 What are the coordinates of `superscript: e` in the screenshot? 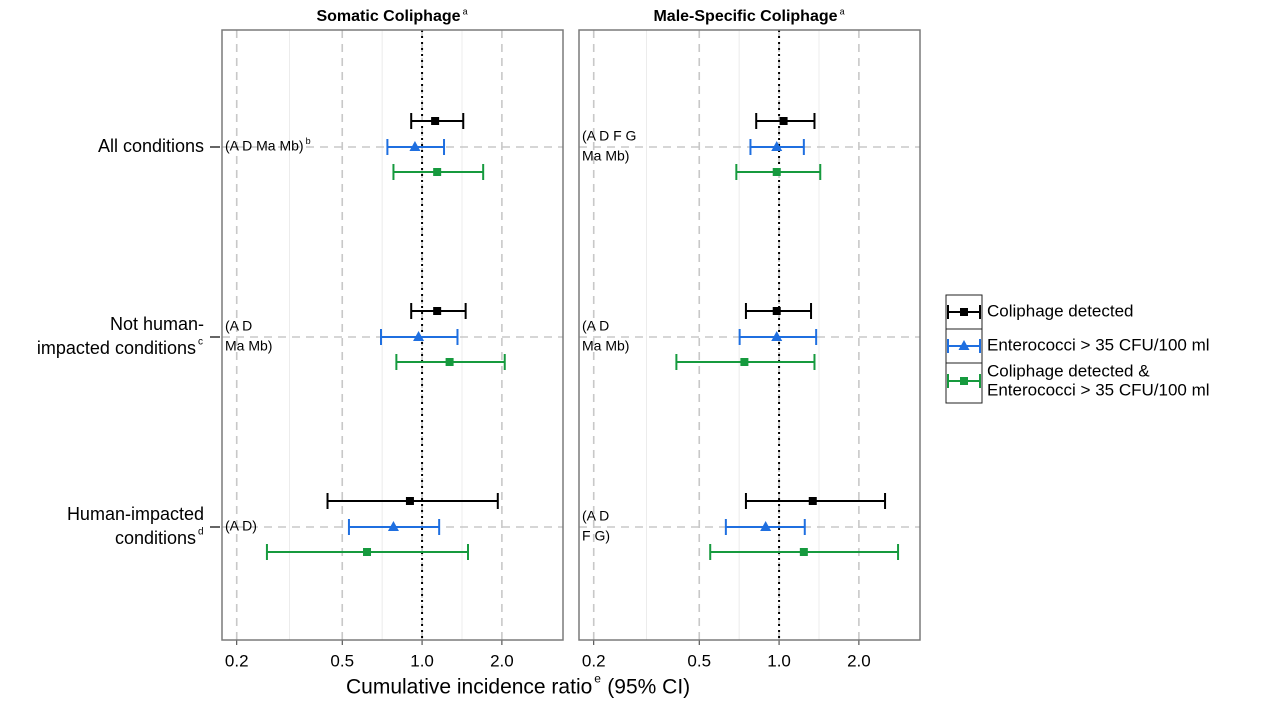 It's located at (597, 679).